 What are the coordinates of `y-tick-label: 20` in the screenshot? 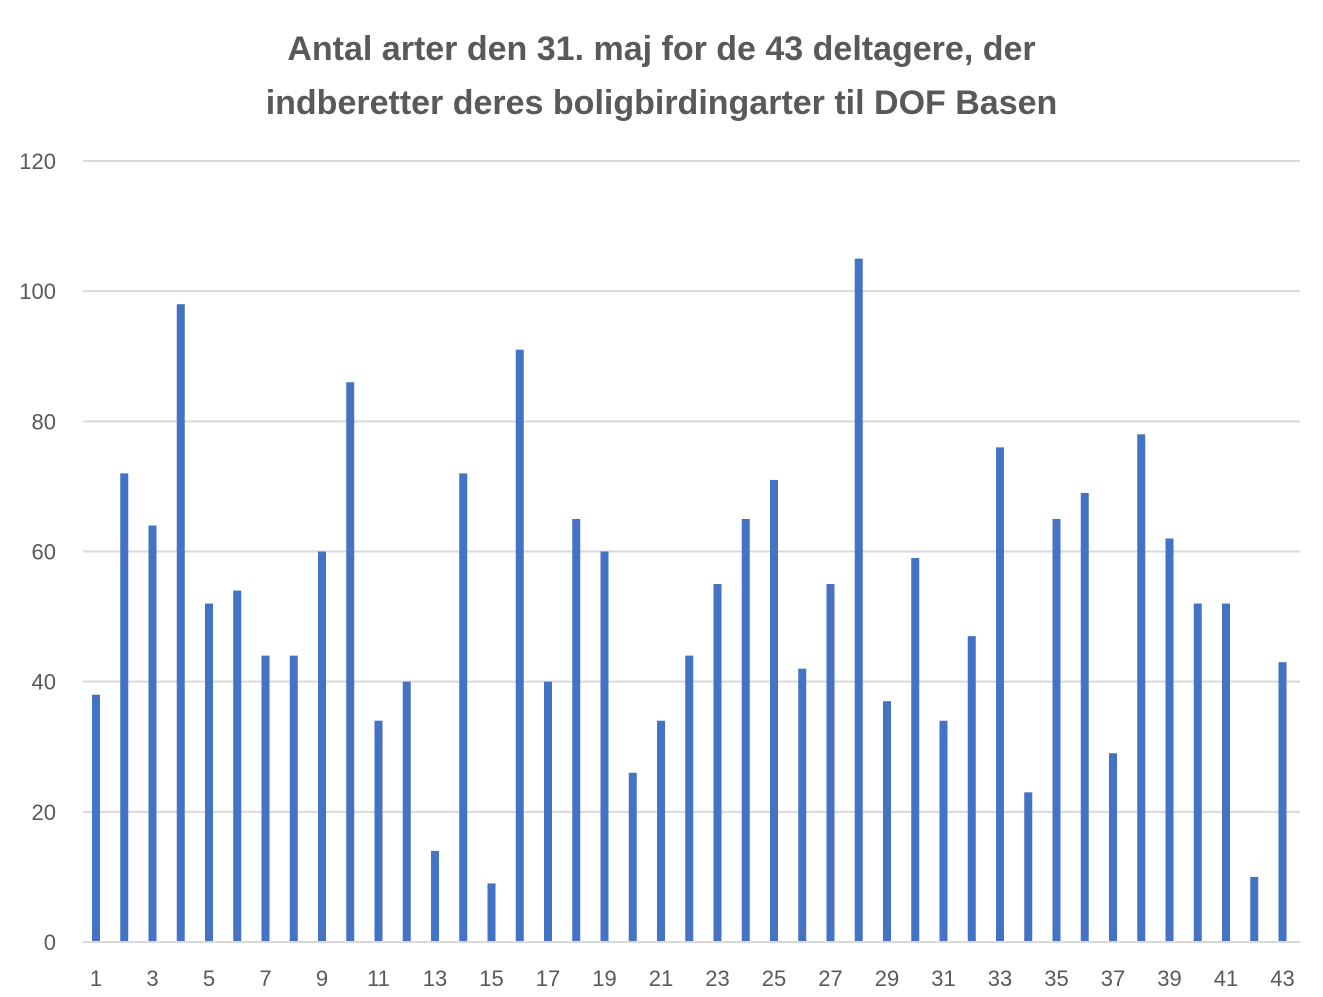 It's located at (44, 812).